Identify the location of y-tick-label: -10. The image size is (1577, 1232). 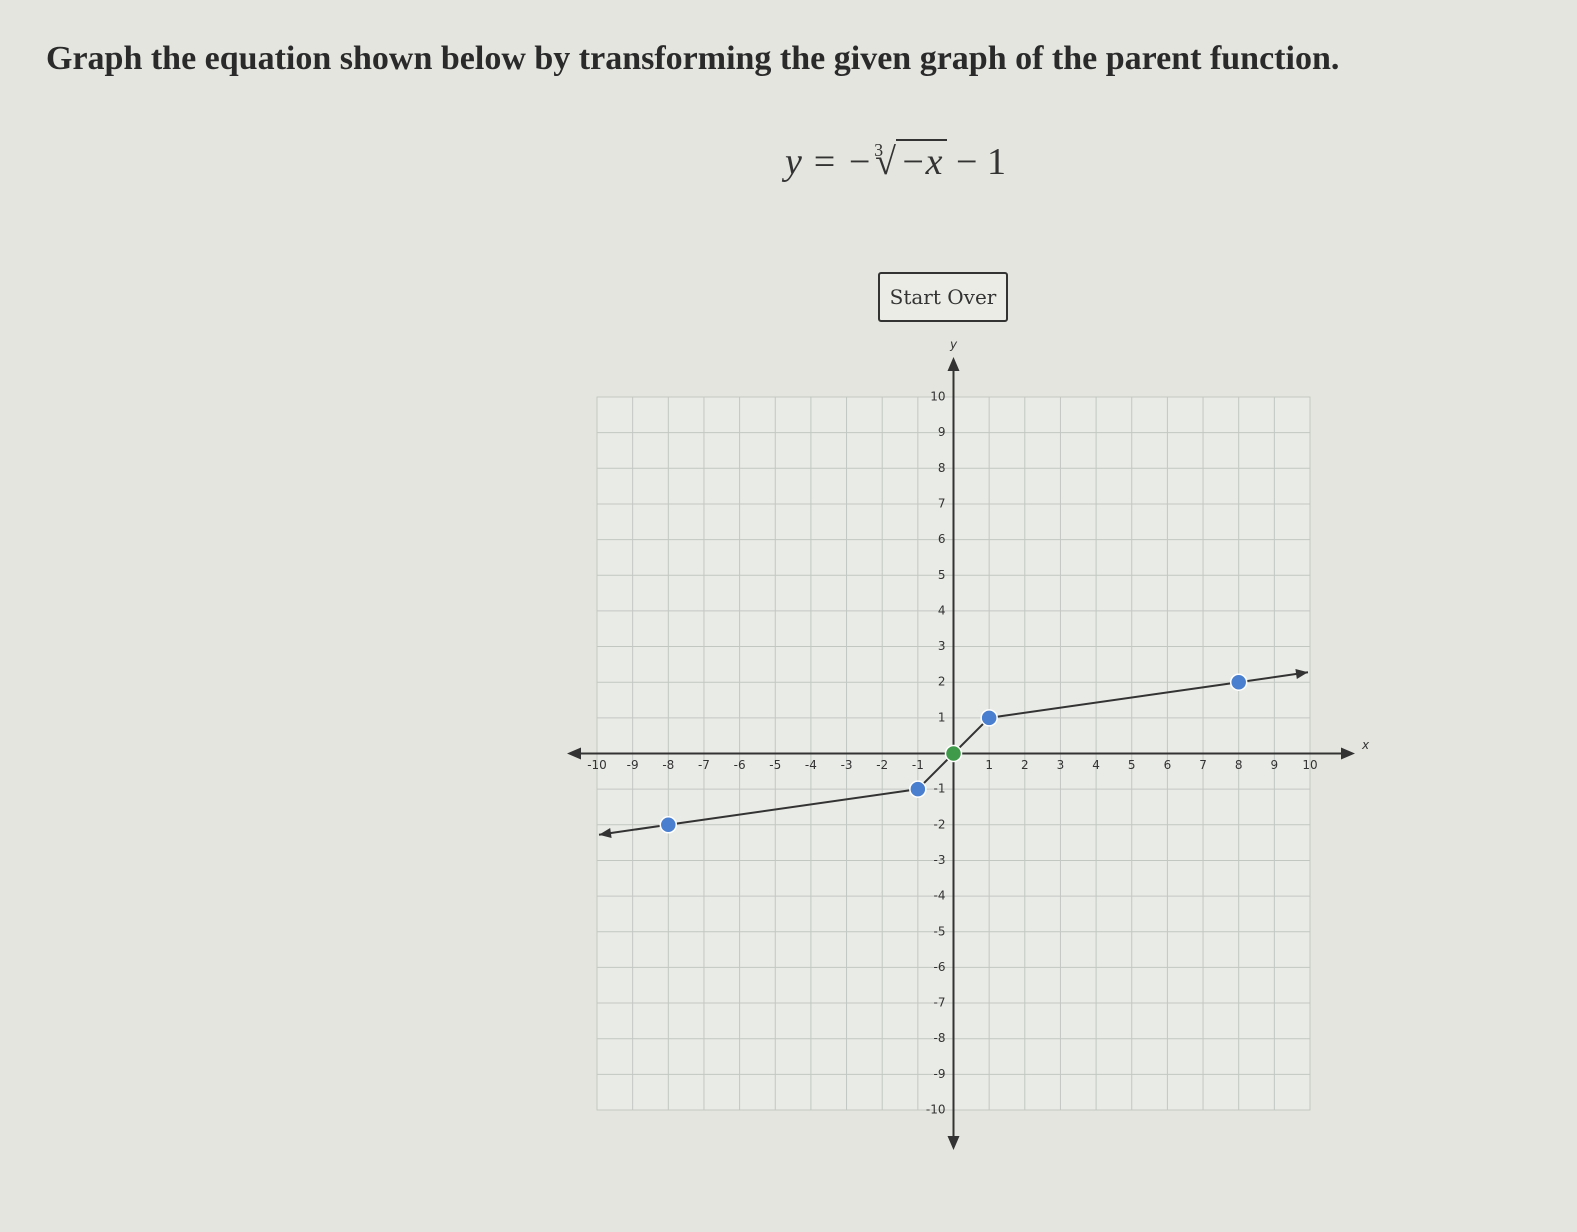
(936, 1110).